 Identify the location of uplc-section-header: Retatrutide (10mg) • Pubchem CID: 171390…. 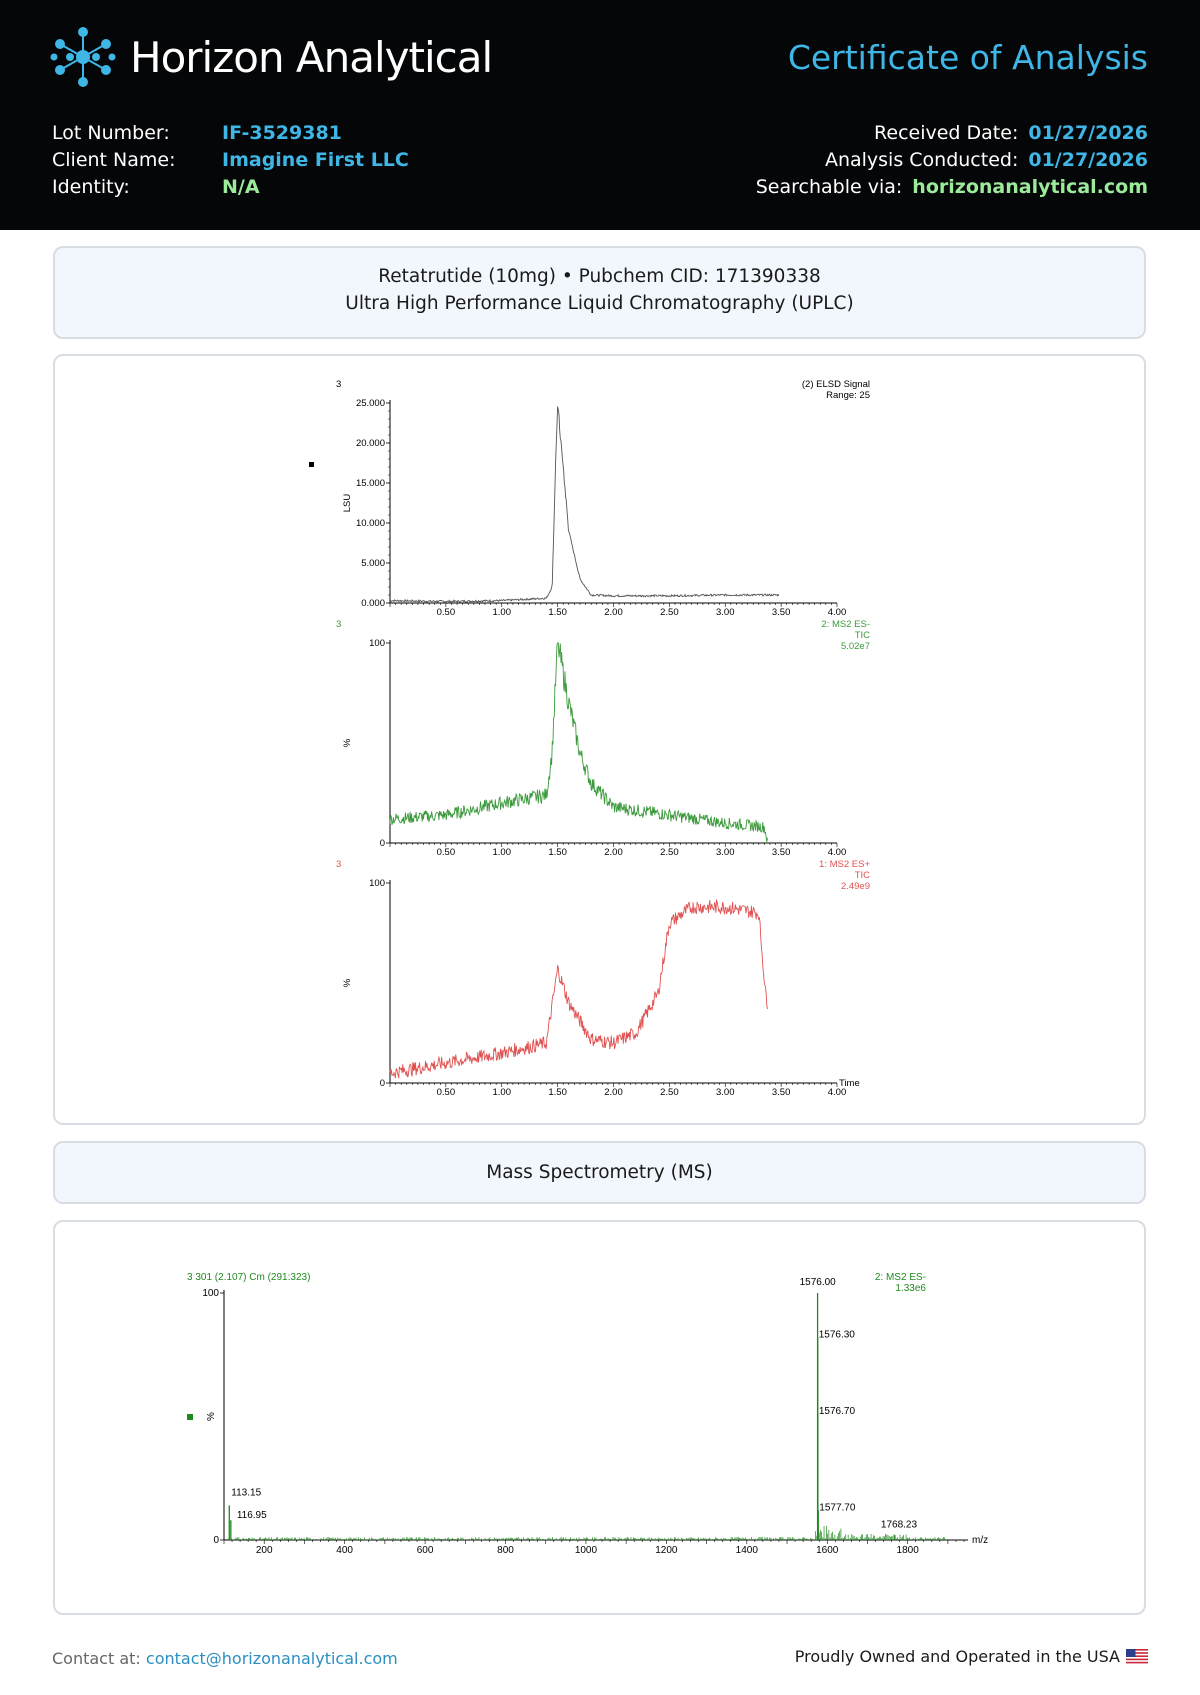
(599, 292).